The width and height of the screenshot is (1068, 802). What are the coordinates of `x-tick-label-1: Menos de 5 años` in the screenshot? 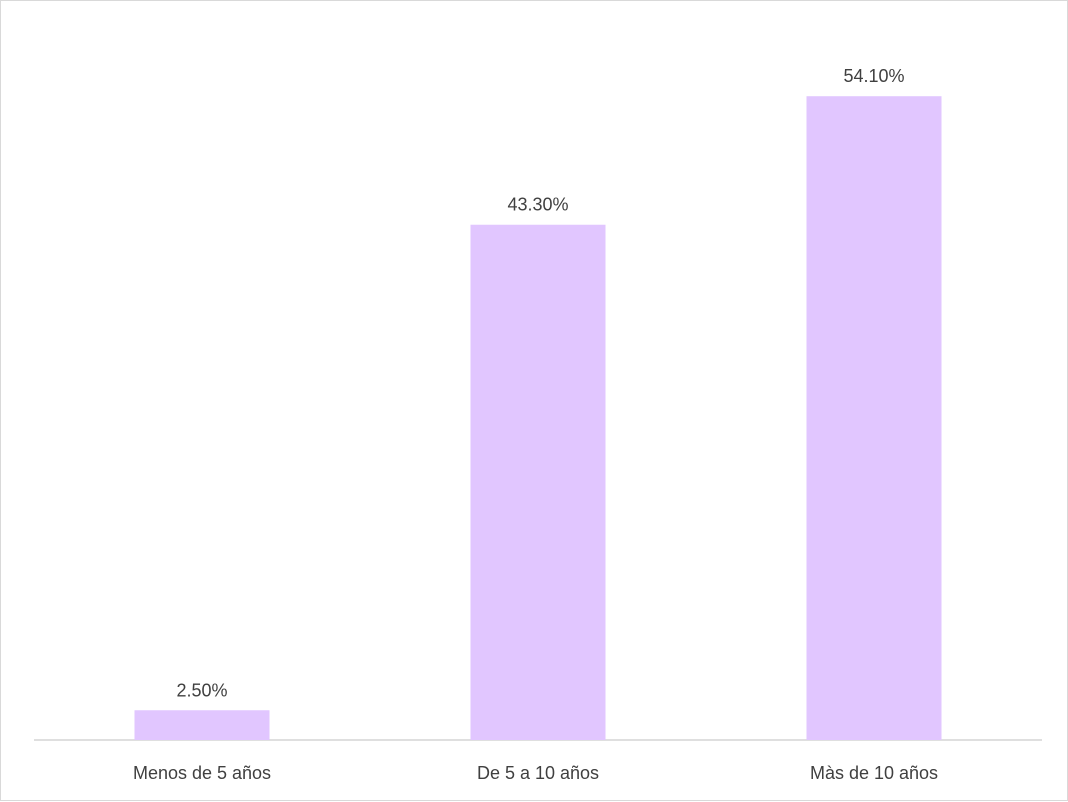 It's located at (202, 773).